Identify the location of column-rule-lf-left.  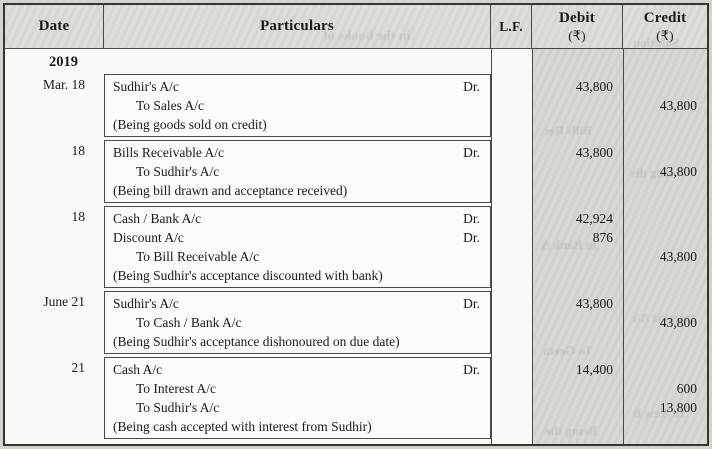
(491, 224).